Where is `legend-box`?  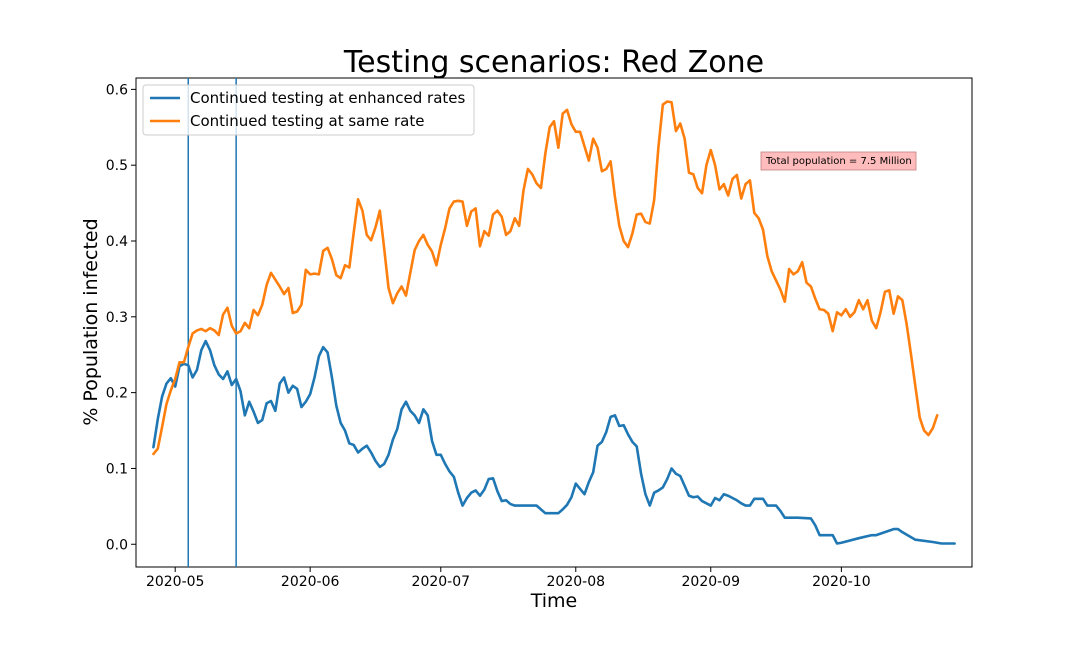
legend-box is located at coordinates (308, 110).